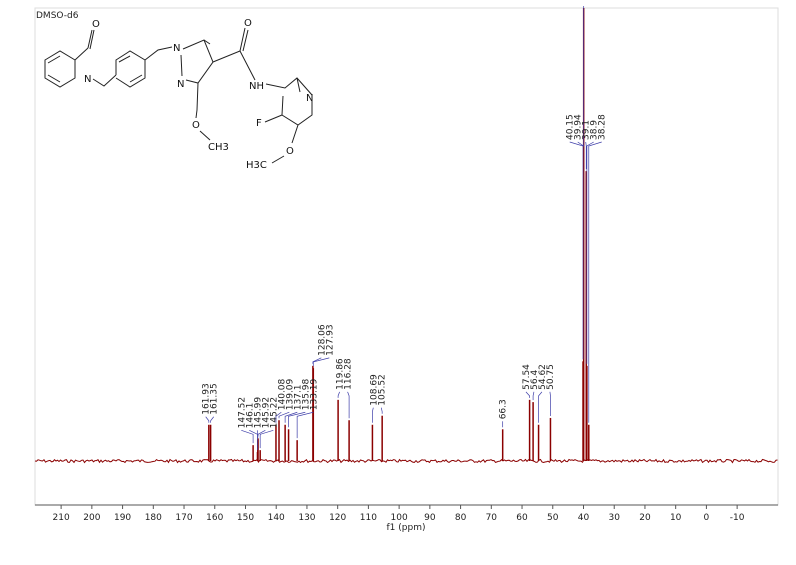  What do you see at coordinates (551, 377) in the screenshot?
I see `peak-label: 50.75` at bounding box center [551, 377].